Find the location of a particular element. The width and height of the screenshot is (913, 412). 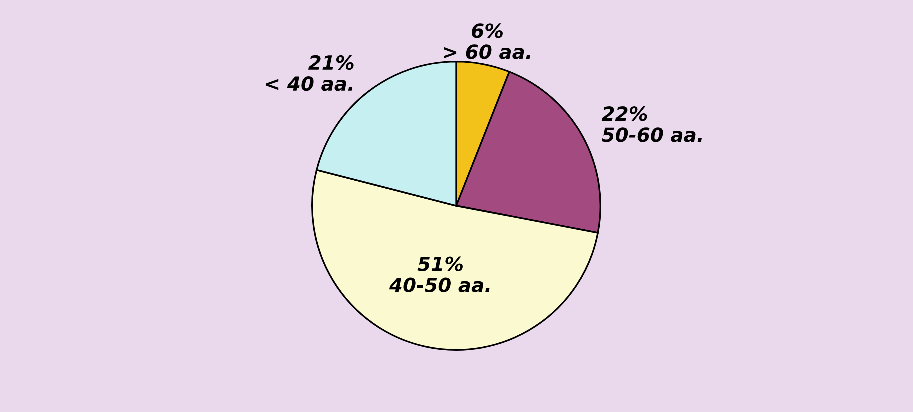

data-label: 6% is located at coordinates (487, 31).